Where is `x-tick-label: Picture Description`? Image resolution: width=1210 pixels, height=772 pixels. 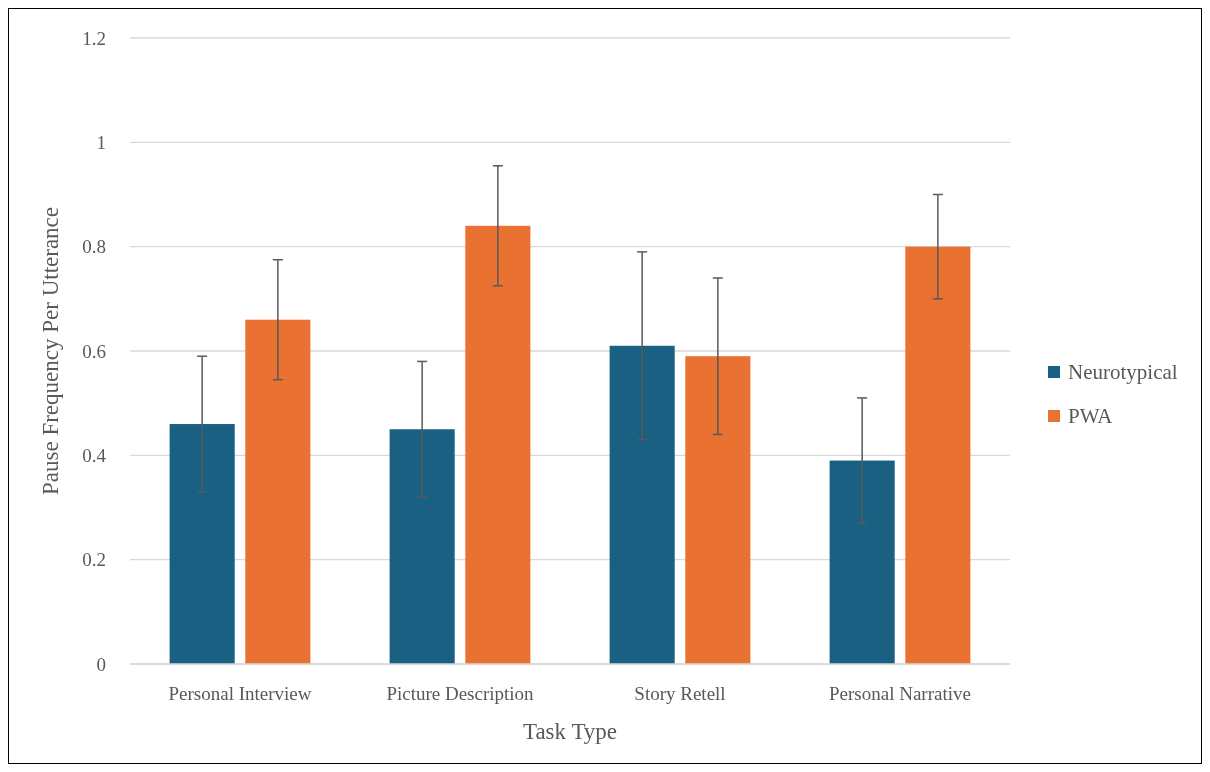 x-tick-label: Picture Description is located at coordinates (460, 693).